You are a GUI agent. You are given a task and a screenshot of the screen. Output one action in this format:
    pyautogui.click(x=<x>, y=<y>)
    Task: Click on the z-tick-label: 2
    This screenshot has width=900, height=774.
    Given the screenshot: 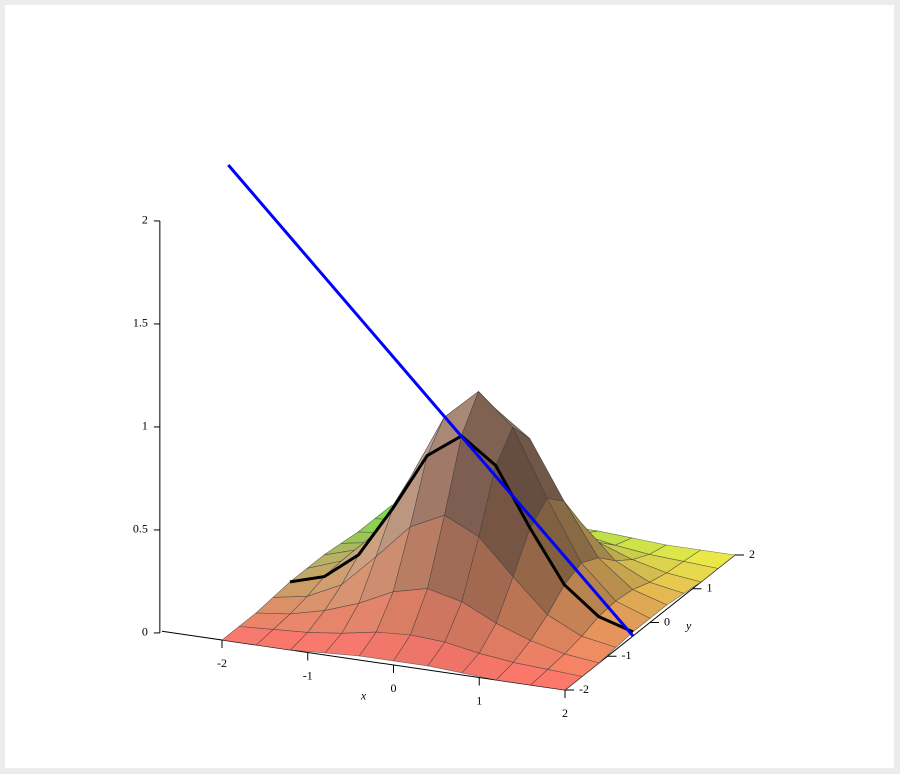 What is the action you would take?
    pyautogui.click(x=145, y=220)
    